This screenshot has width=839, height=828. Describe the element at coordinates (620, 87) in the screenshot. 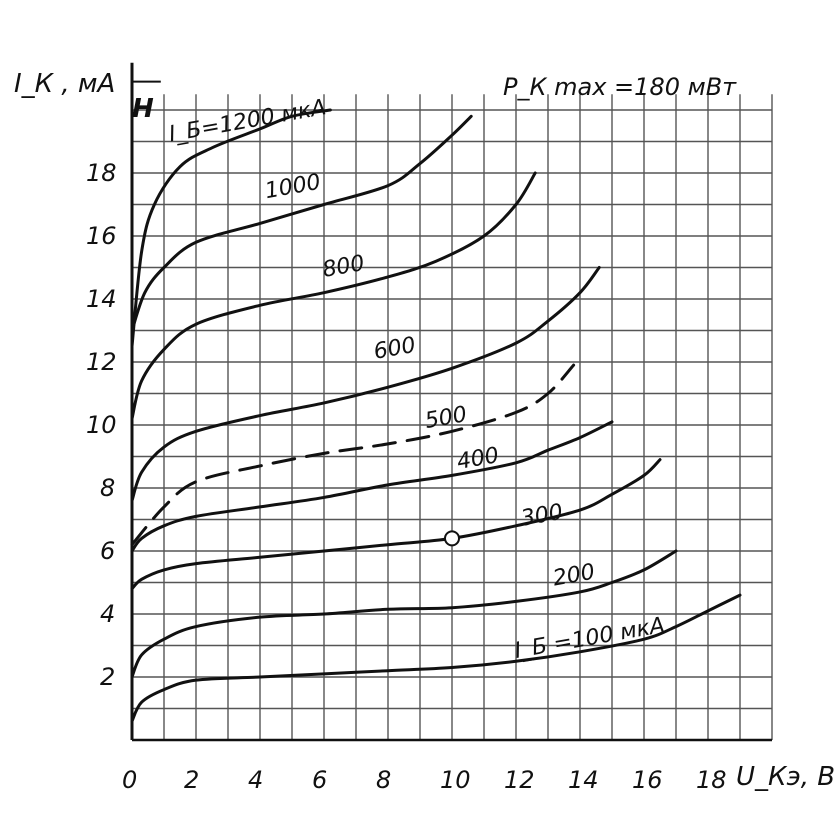

I see `power-max-annotation: P_К max =180 мВт` at that location.